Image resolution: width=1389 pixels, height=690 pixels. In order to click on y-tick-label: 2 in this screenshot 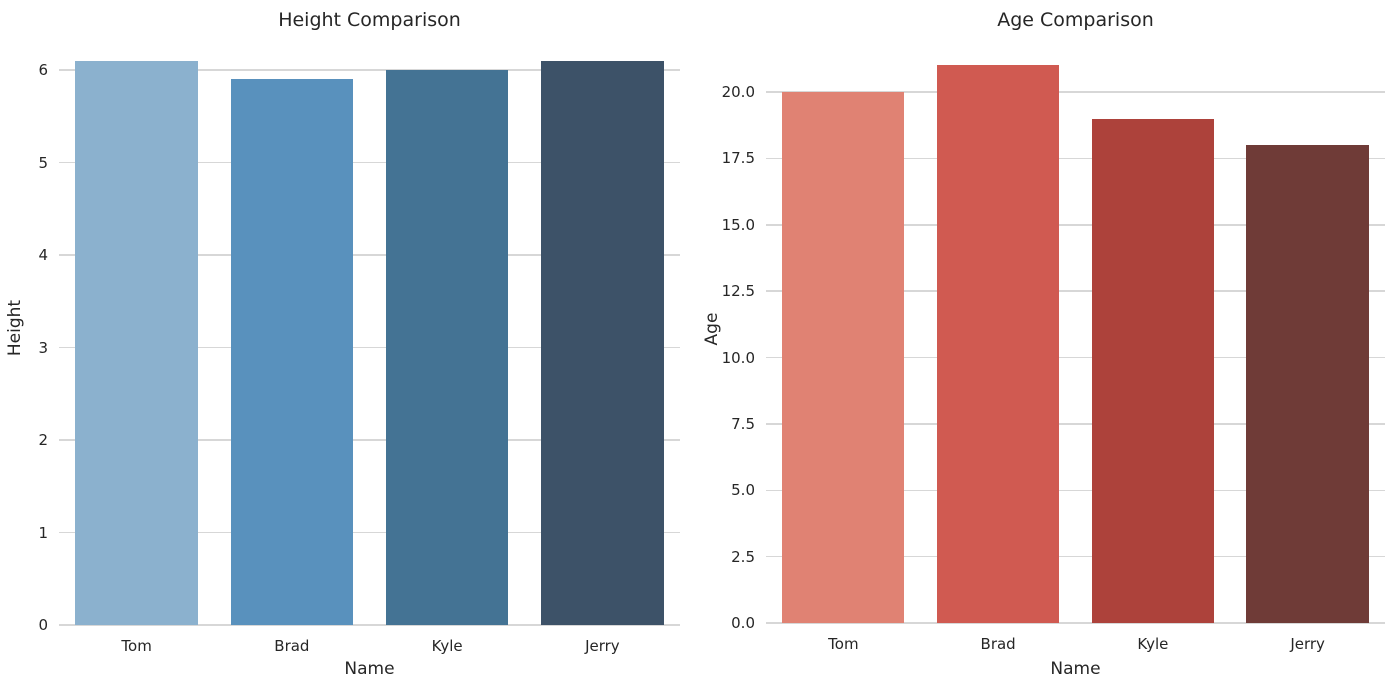, I will do `click(43, 440)`.